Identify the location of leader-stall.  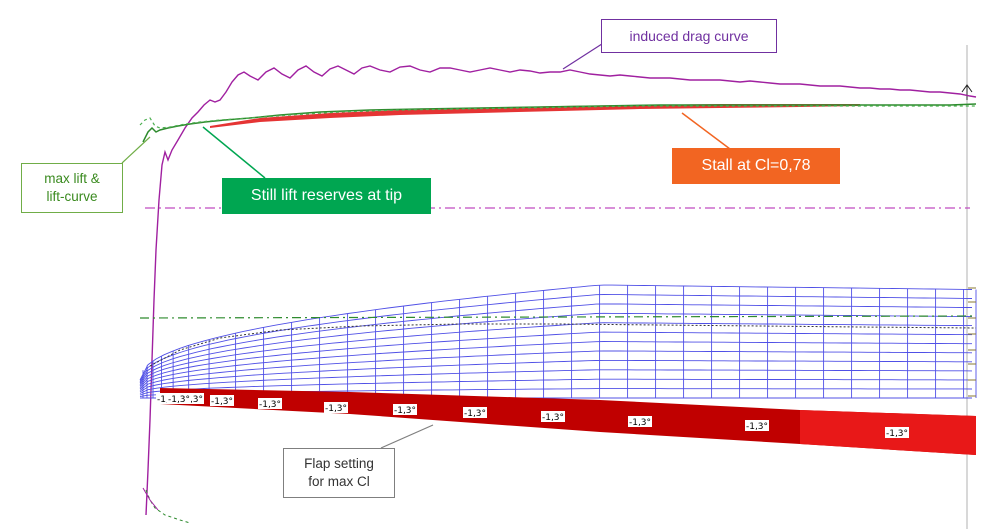
(706, 131).